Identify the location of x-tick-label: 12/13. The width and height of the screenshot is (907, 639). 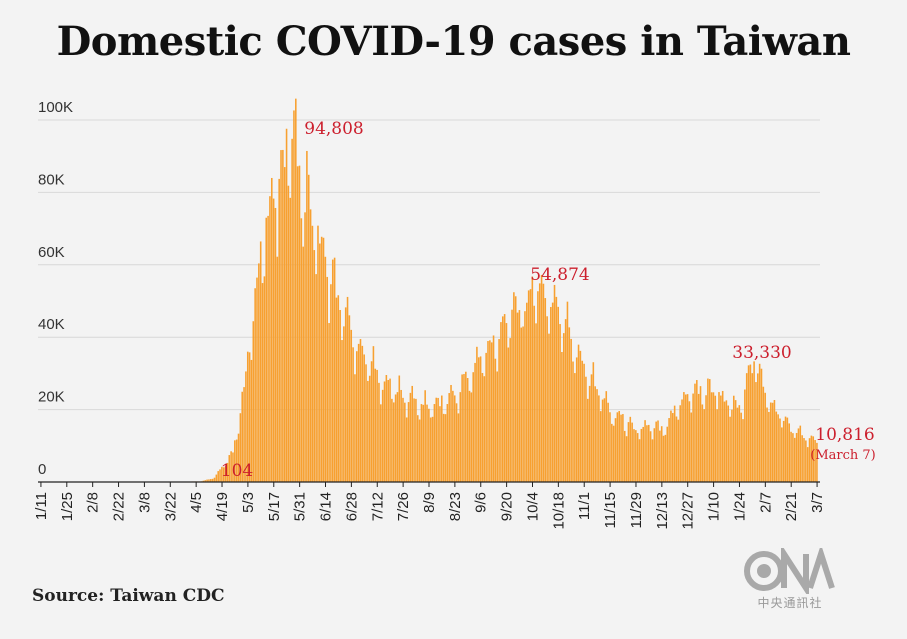
(662, 511).